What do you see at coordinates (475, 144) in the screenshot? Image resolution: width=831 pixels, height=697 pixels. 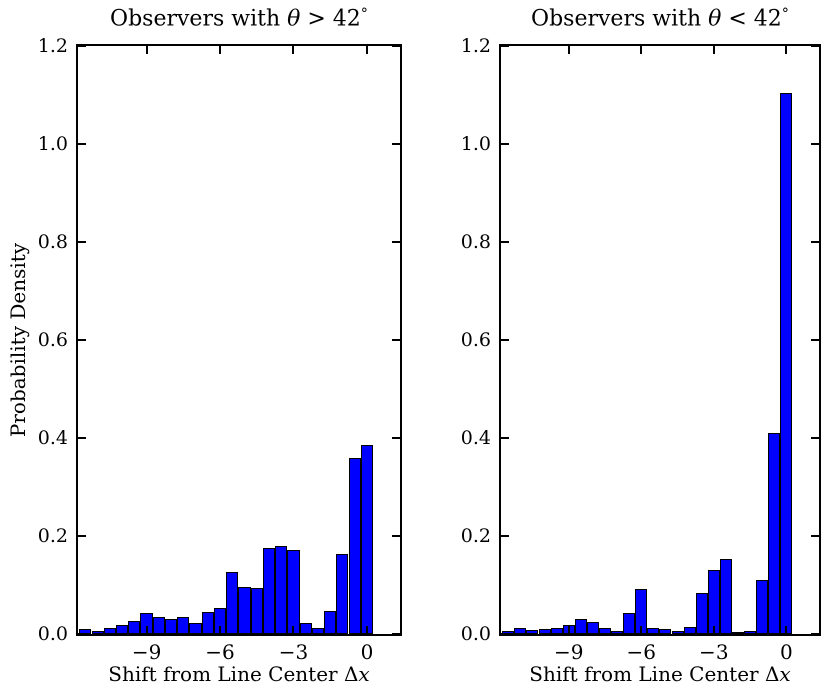 I see `y-tick-label: 1.0` at bounding box center [475, 144].